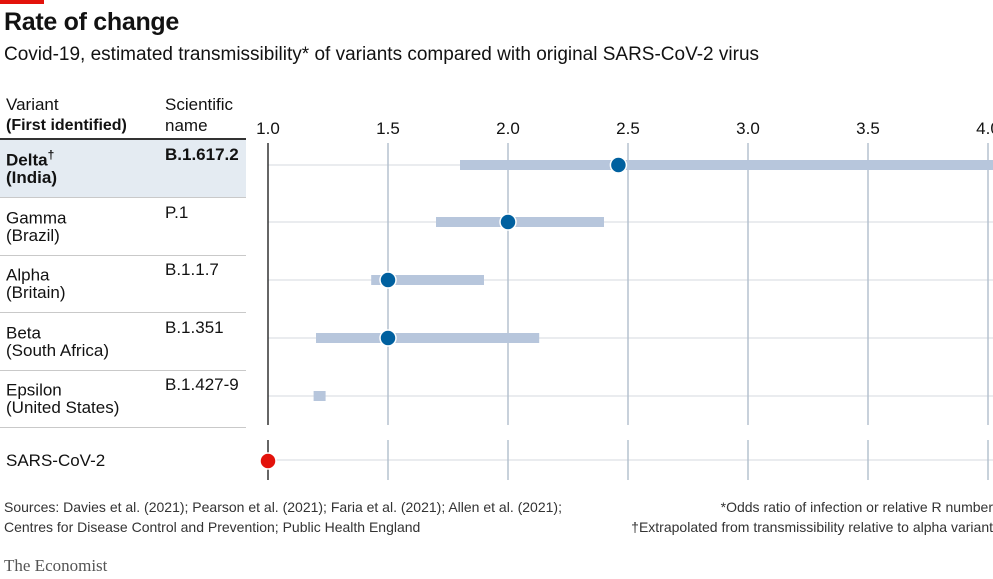 This screenshot has width=993, height=579. Describe the element at coordinates (984, 128) in the screenshot. I see `x-tick-label: 4.0` at that location.